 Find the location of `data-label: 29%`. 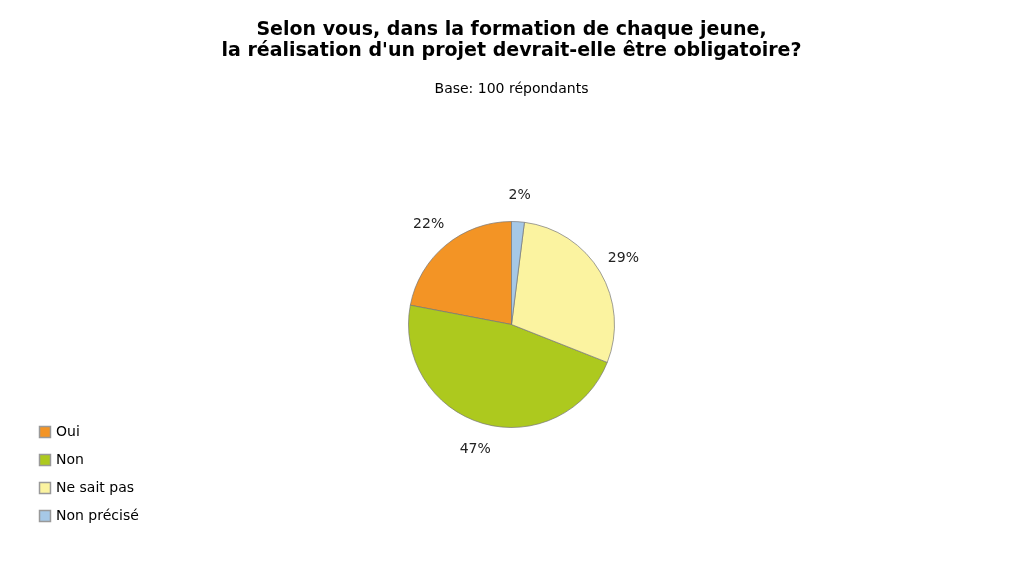

data-label: 29% is located at coordinates (623, 257).